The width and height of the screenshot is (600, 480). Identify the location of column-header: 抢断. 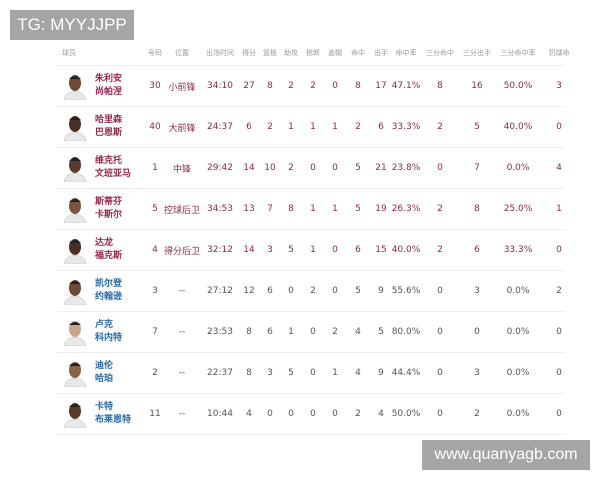
(313, 52).